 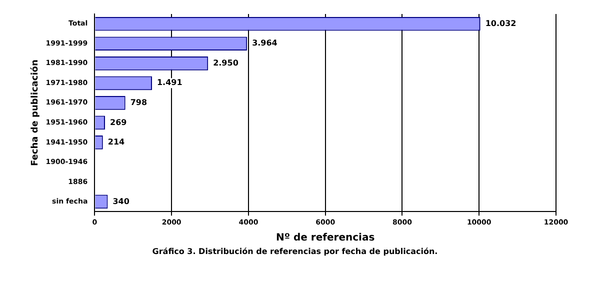 What do you see at coordinates (226, 63) in the screenshot?
I see `data-label: 2.950` at bounding box center [226, 63].